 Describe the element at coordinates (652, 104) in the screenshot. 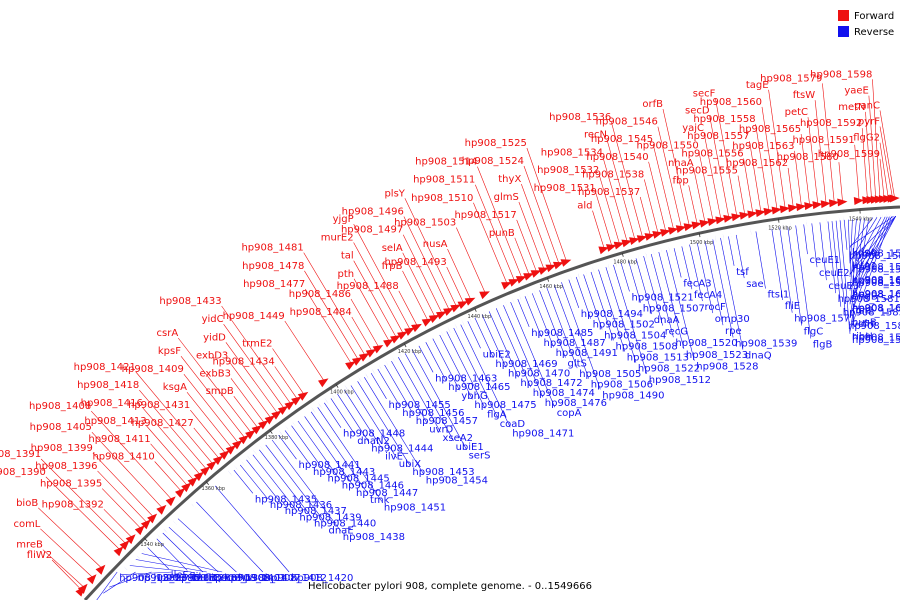

I see `forward-gene-label: orfB` at that location.